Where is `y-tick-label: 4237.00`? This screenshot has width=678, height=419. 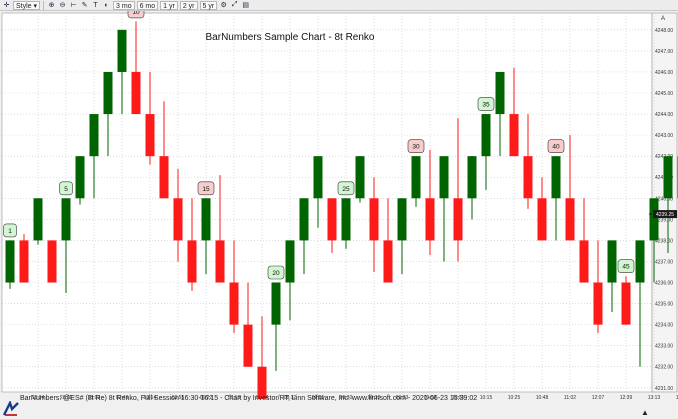 y-tick-label: 4237.00 is located at coordinates (664, 262).